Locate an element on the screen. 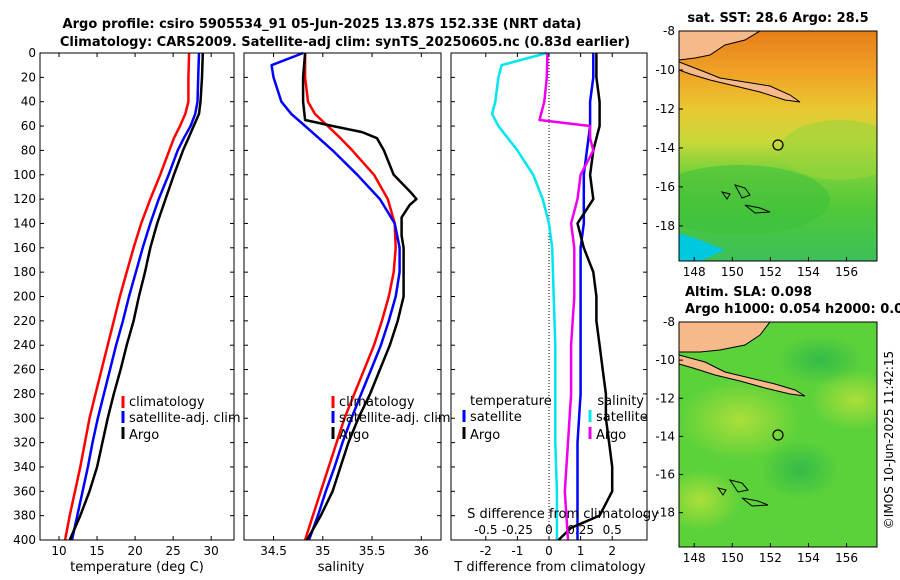 The image size is (900, 580). x-tick-label: 0 is located at coordinates (549, 551).